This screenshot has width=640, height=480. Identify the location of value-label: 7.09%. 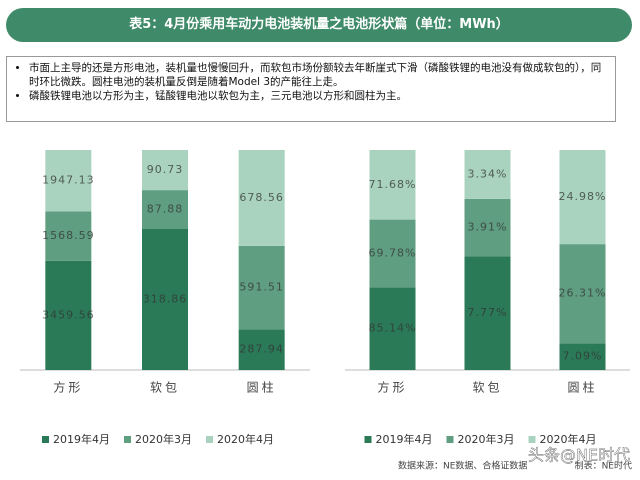
(583, 356).